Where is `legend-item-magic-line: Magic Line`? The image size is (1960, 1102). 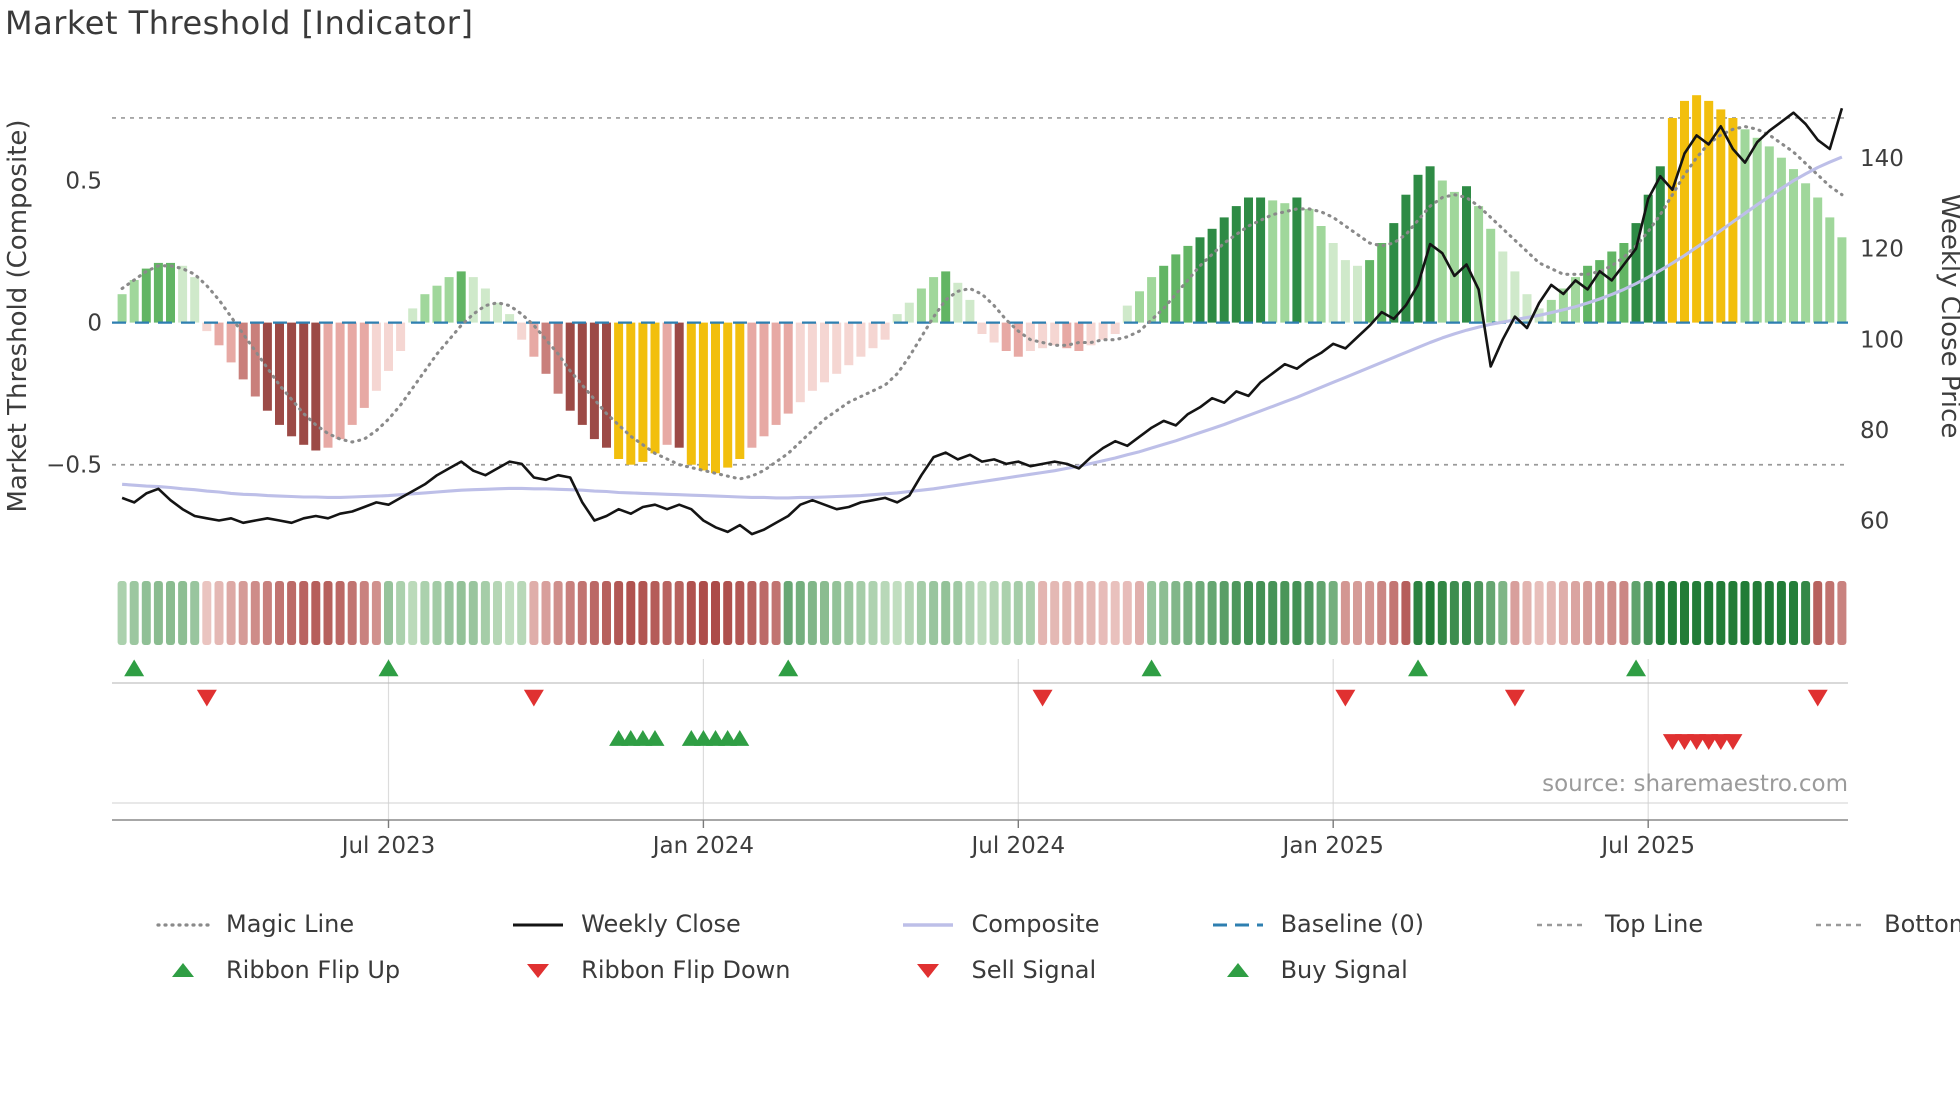 legend-item-magic-line: Magic Line is located at coordinates (277, 924).